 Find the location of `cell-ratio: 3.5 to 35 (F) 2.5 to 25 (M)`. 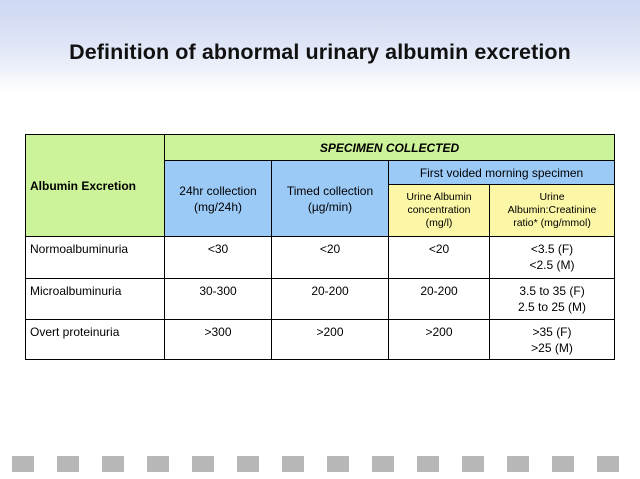

cell-ratio: 3.5 to 35 (F) 2.5 to 25 (M) is located at coordinates (552, 298).